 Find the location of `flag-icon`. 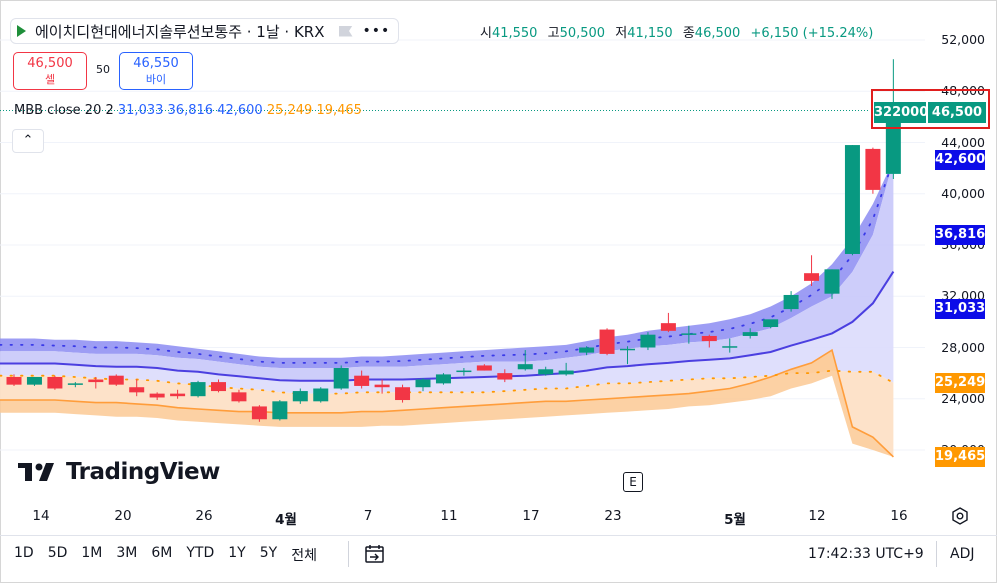

flag-icon is located at coordinates (345, 31).